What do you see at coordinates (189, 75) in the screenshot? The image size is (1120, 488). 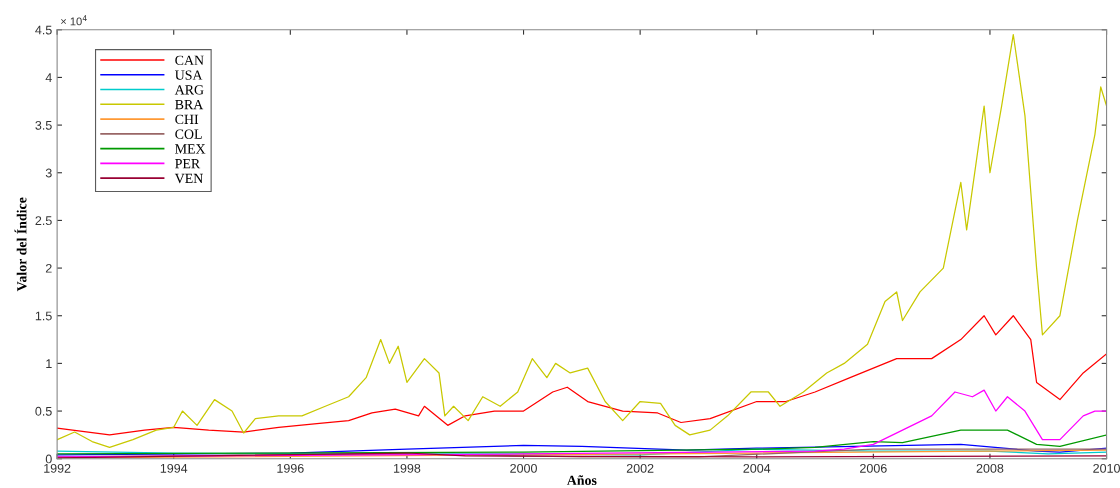 I see `legend-label: USA` at bounding box center [189, 75].